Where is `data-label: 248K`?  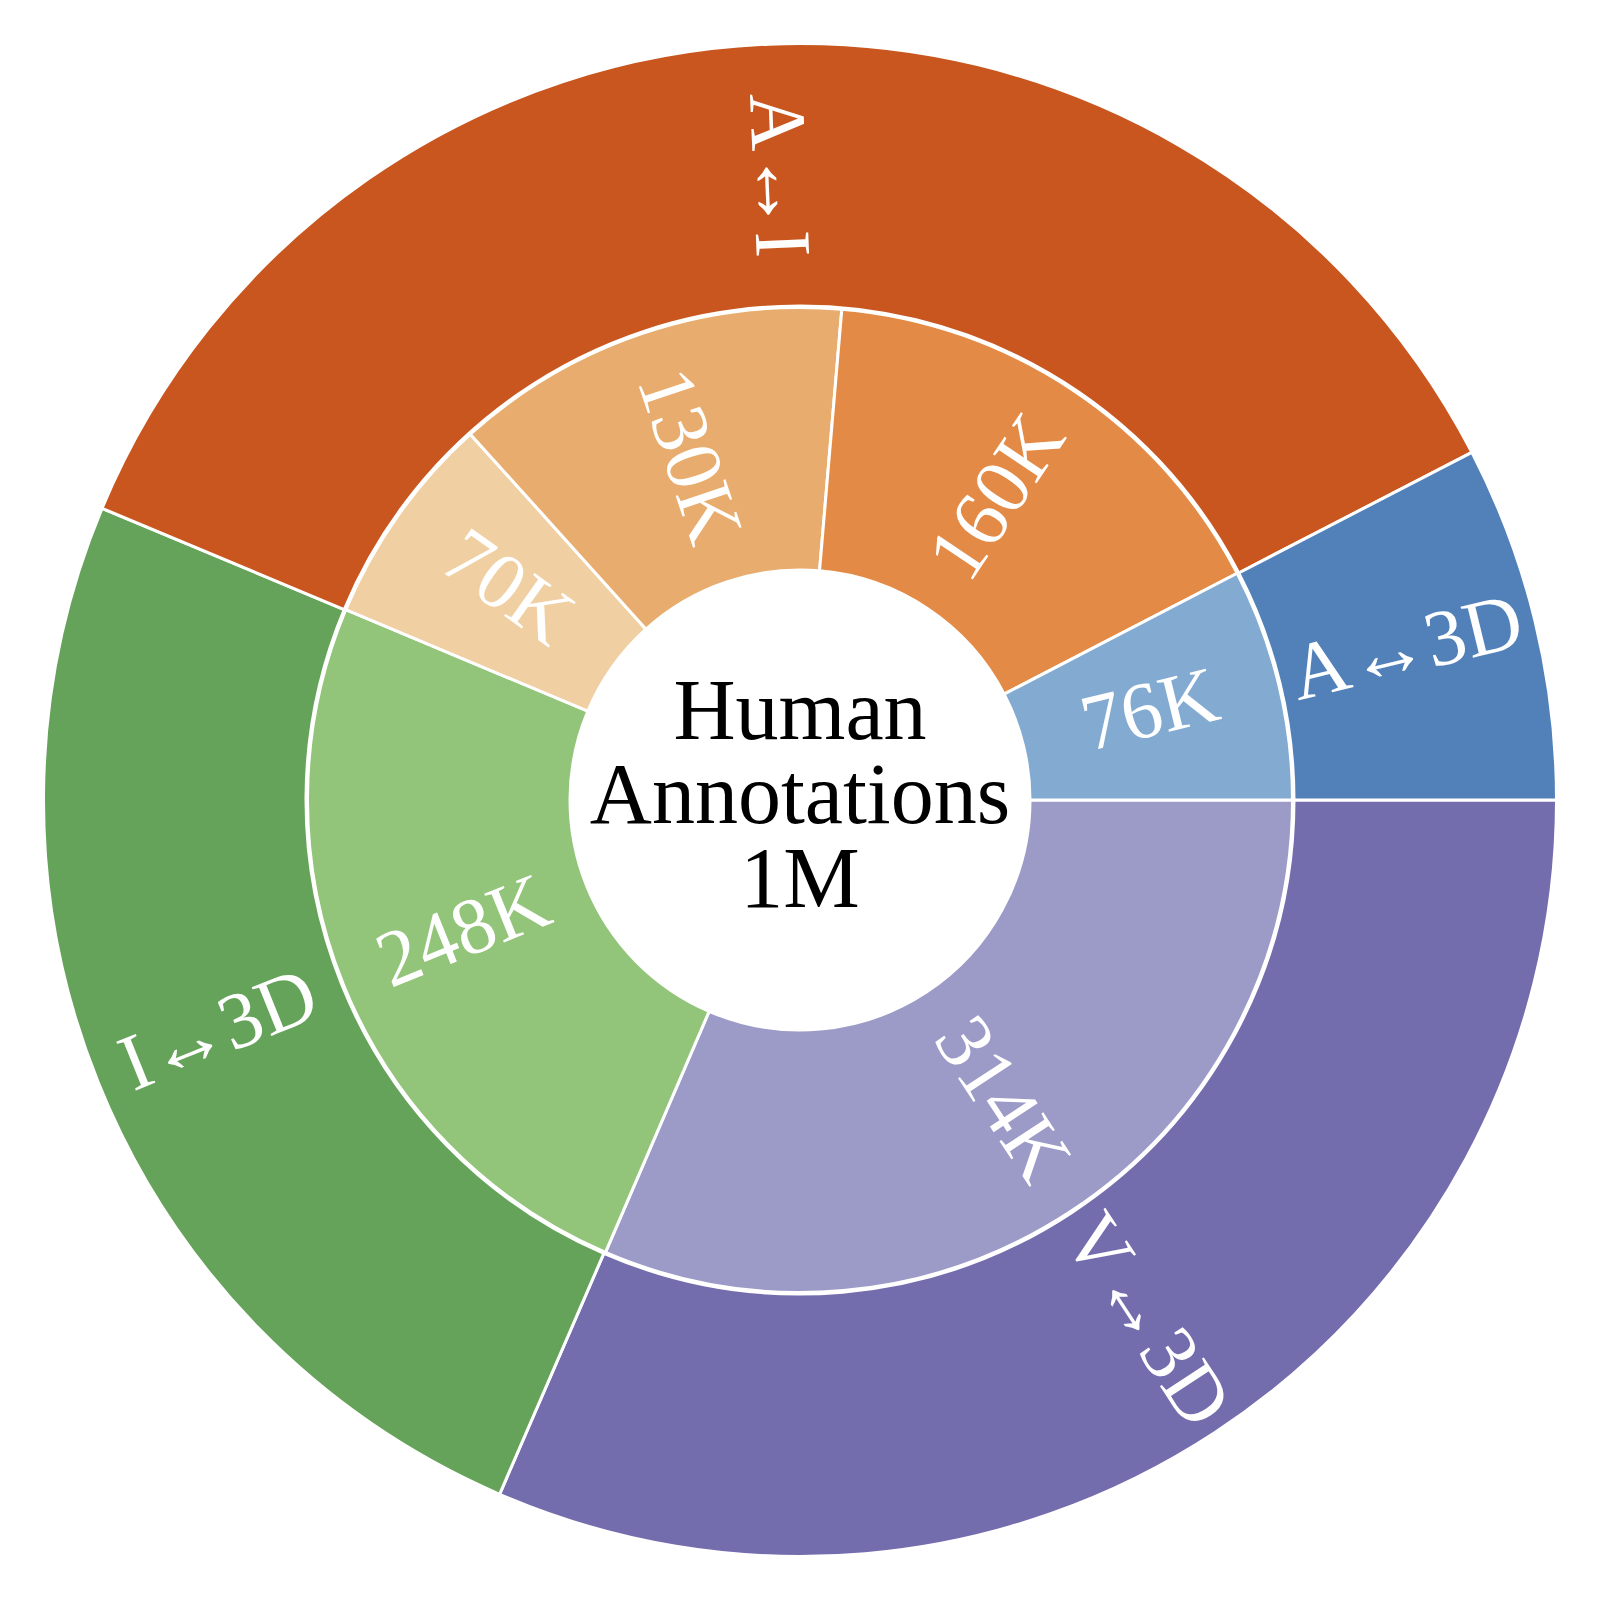
data-label: 248K is located at coordinates (462, 929).